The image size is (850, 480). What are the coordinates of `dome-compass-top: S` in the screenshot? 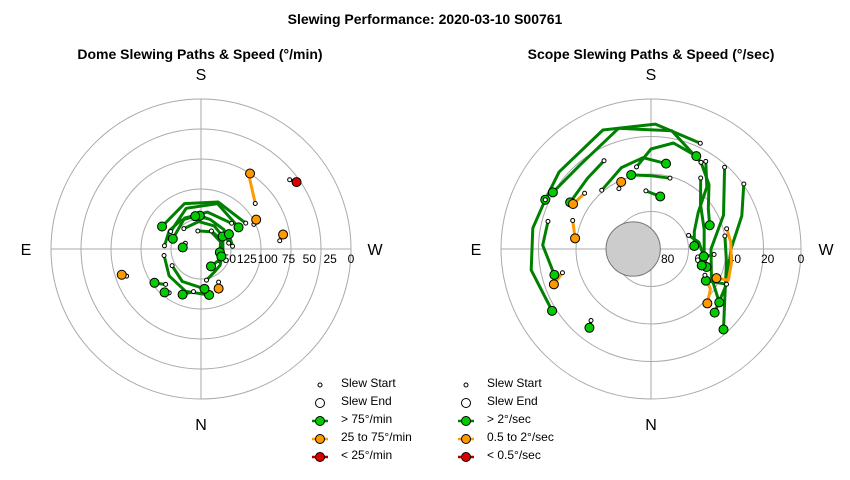 It's located at (201, 75).